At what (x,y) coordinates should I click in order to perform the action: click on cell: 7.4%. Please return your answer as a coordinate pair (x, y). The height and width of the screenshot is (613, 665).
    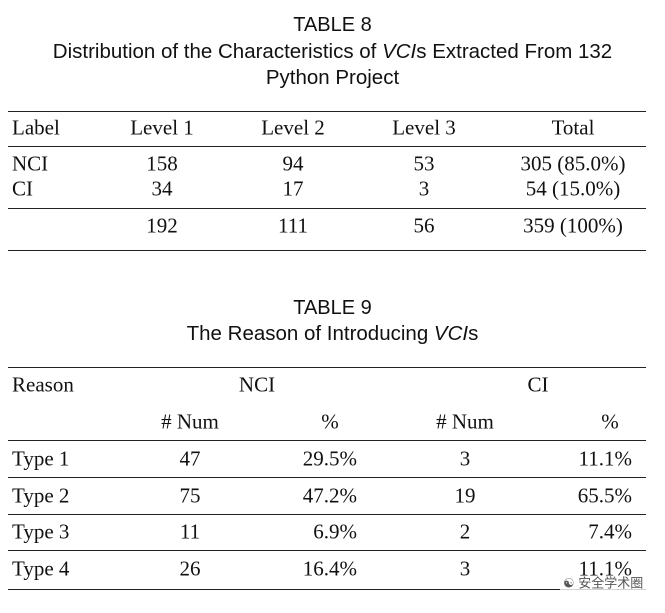
    Looking at the image, I should click on (610, 531).